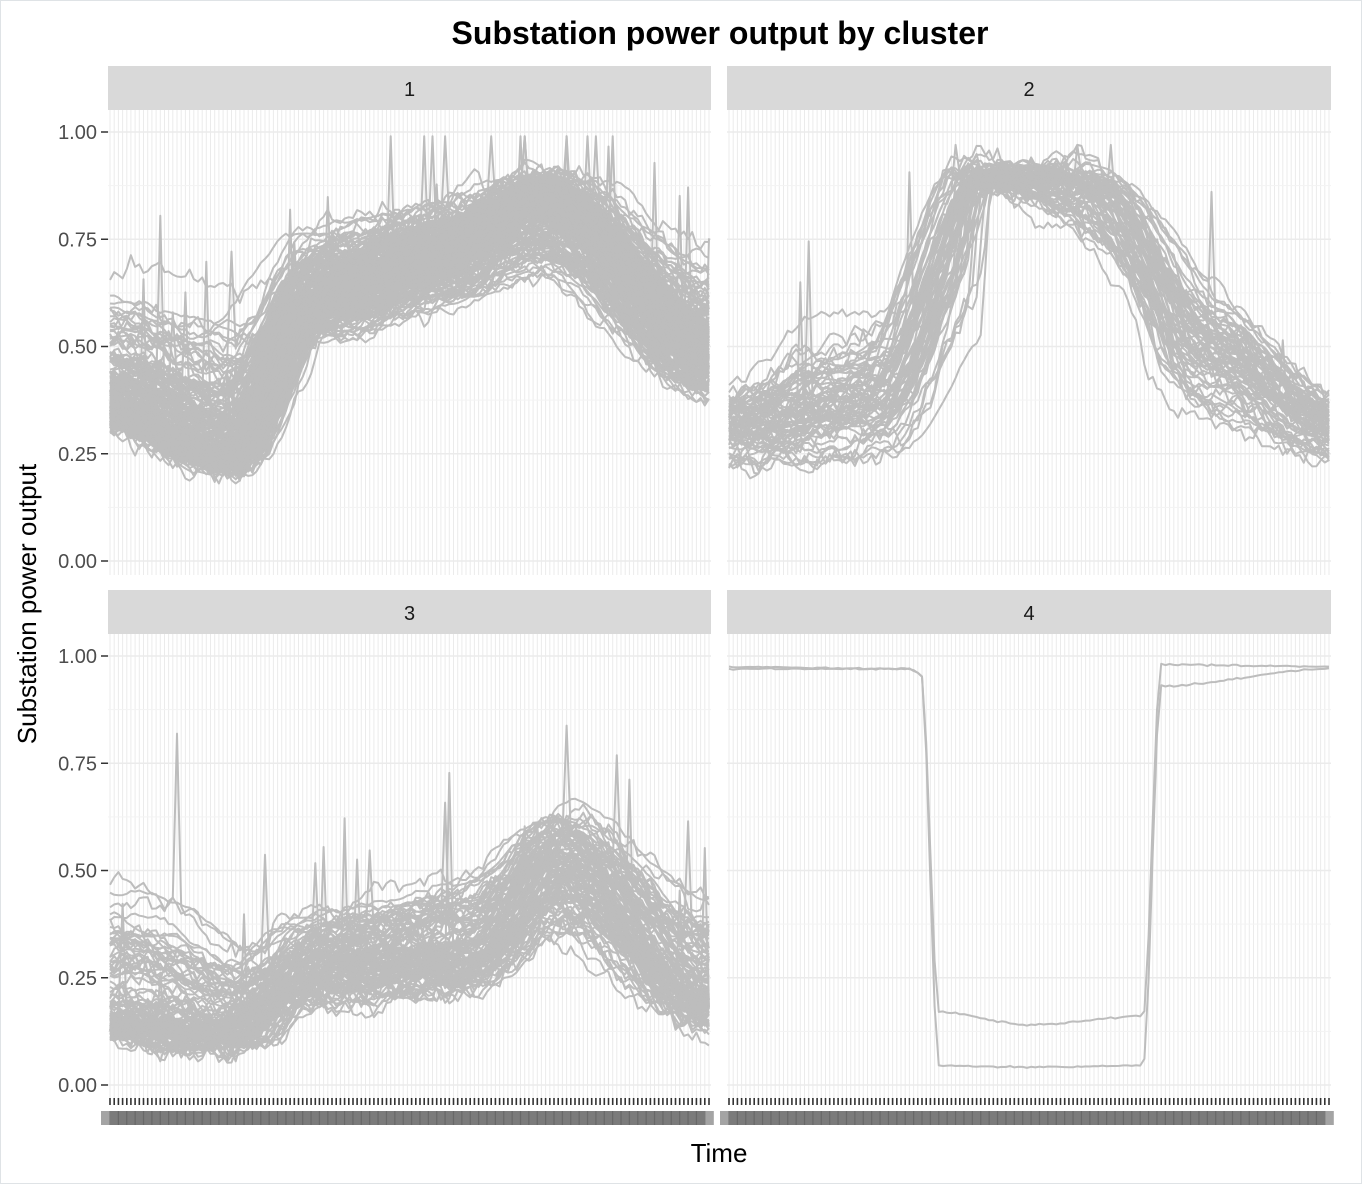  What do you see at coordinates (27, 603) in the screenshot?
I see `y-axis-title: Substation power output` at bounding box center [27, 603].